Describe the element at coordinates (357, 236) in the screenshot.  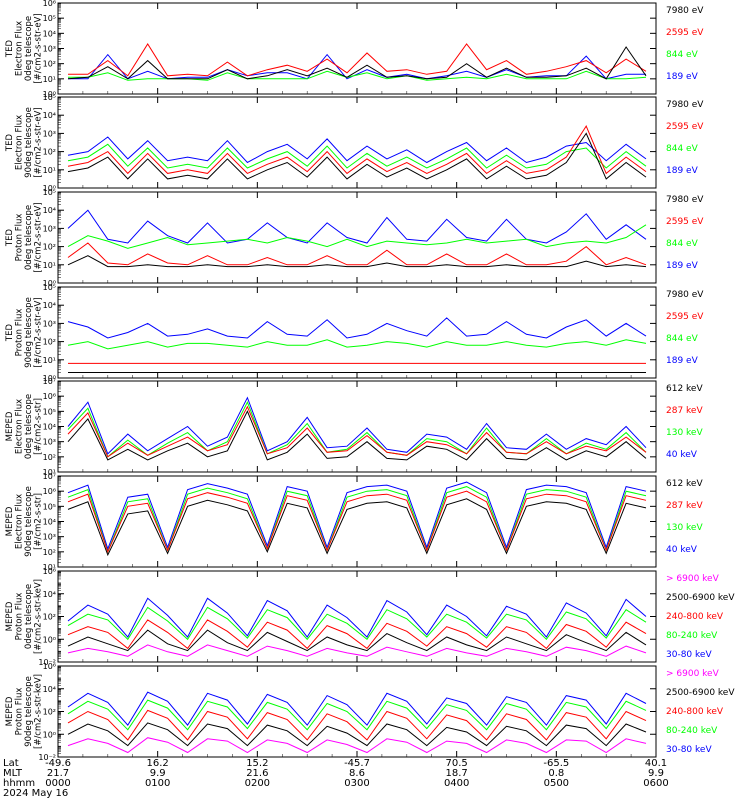
I see `panel-3-series-2-line` at that location.